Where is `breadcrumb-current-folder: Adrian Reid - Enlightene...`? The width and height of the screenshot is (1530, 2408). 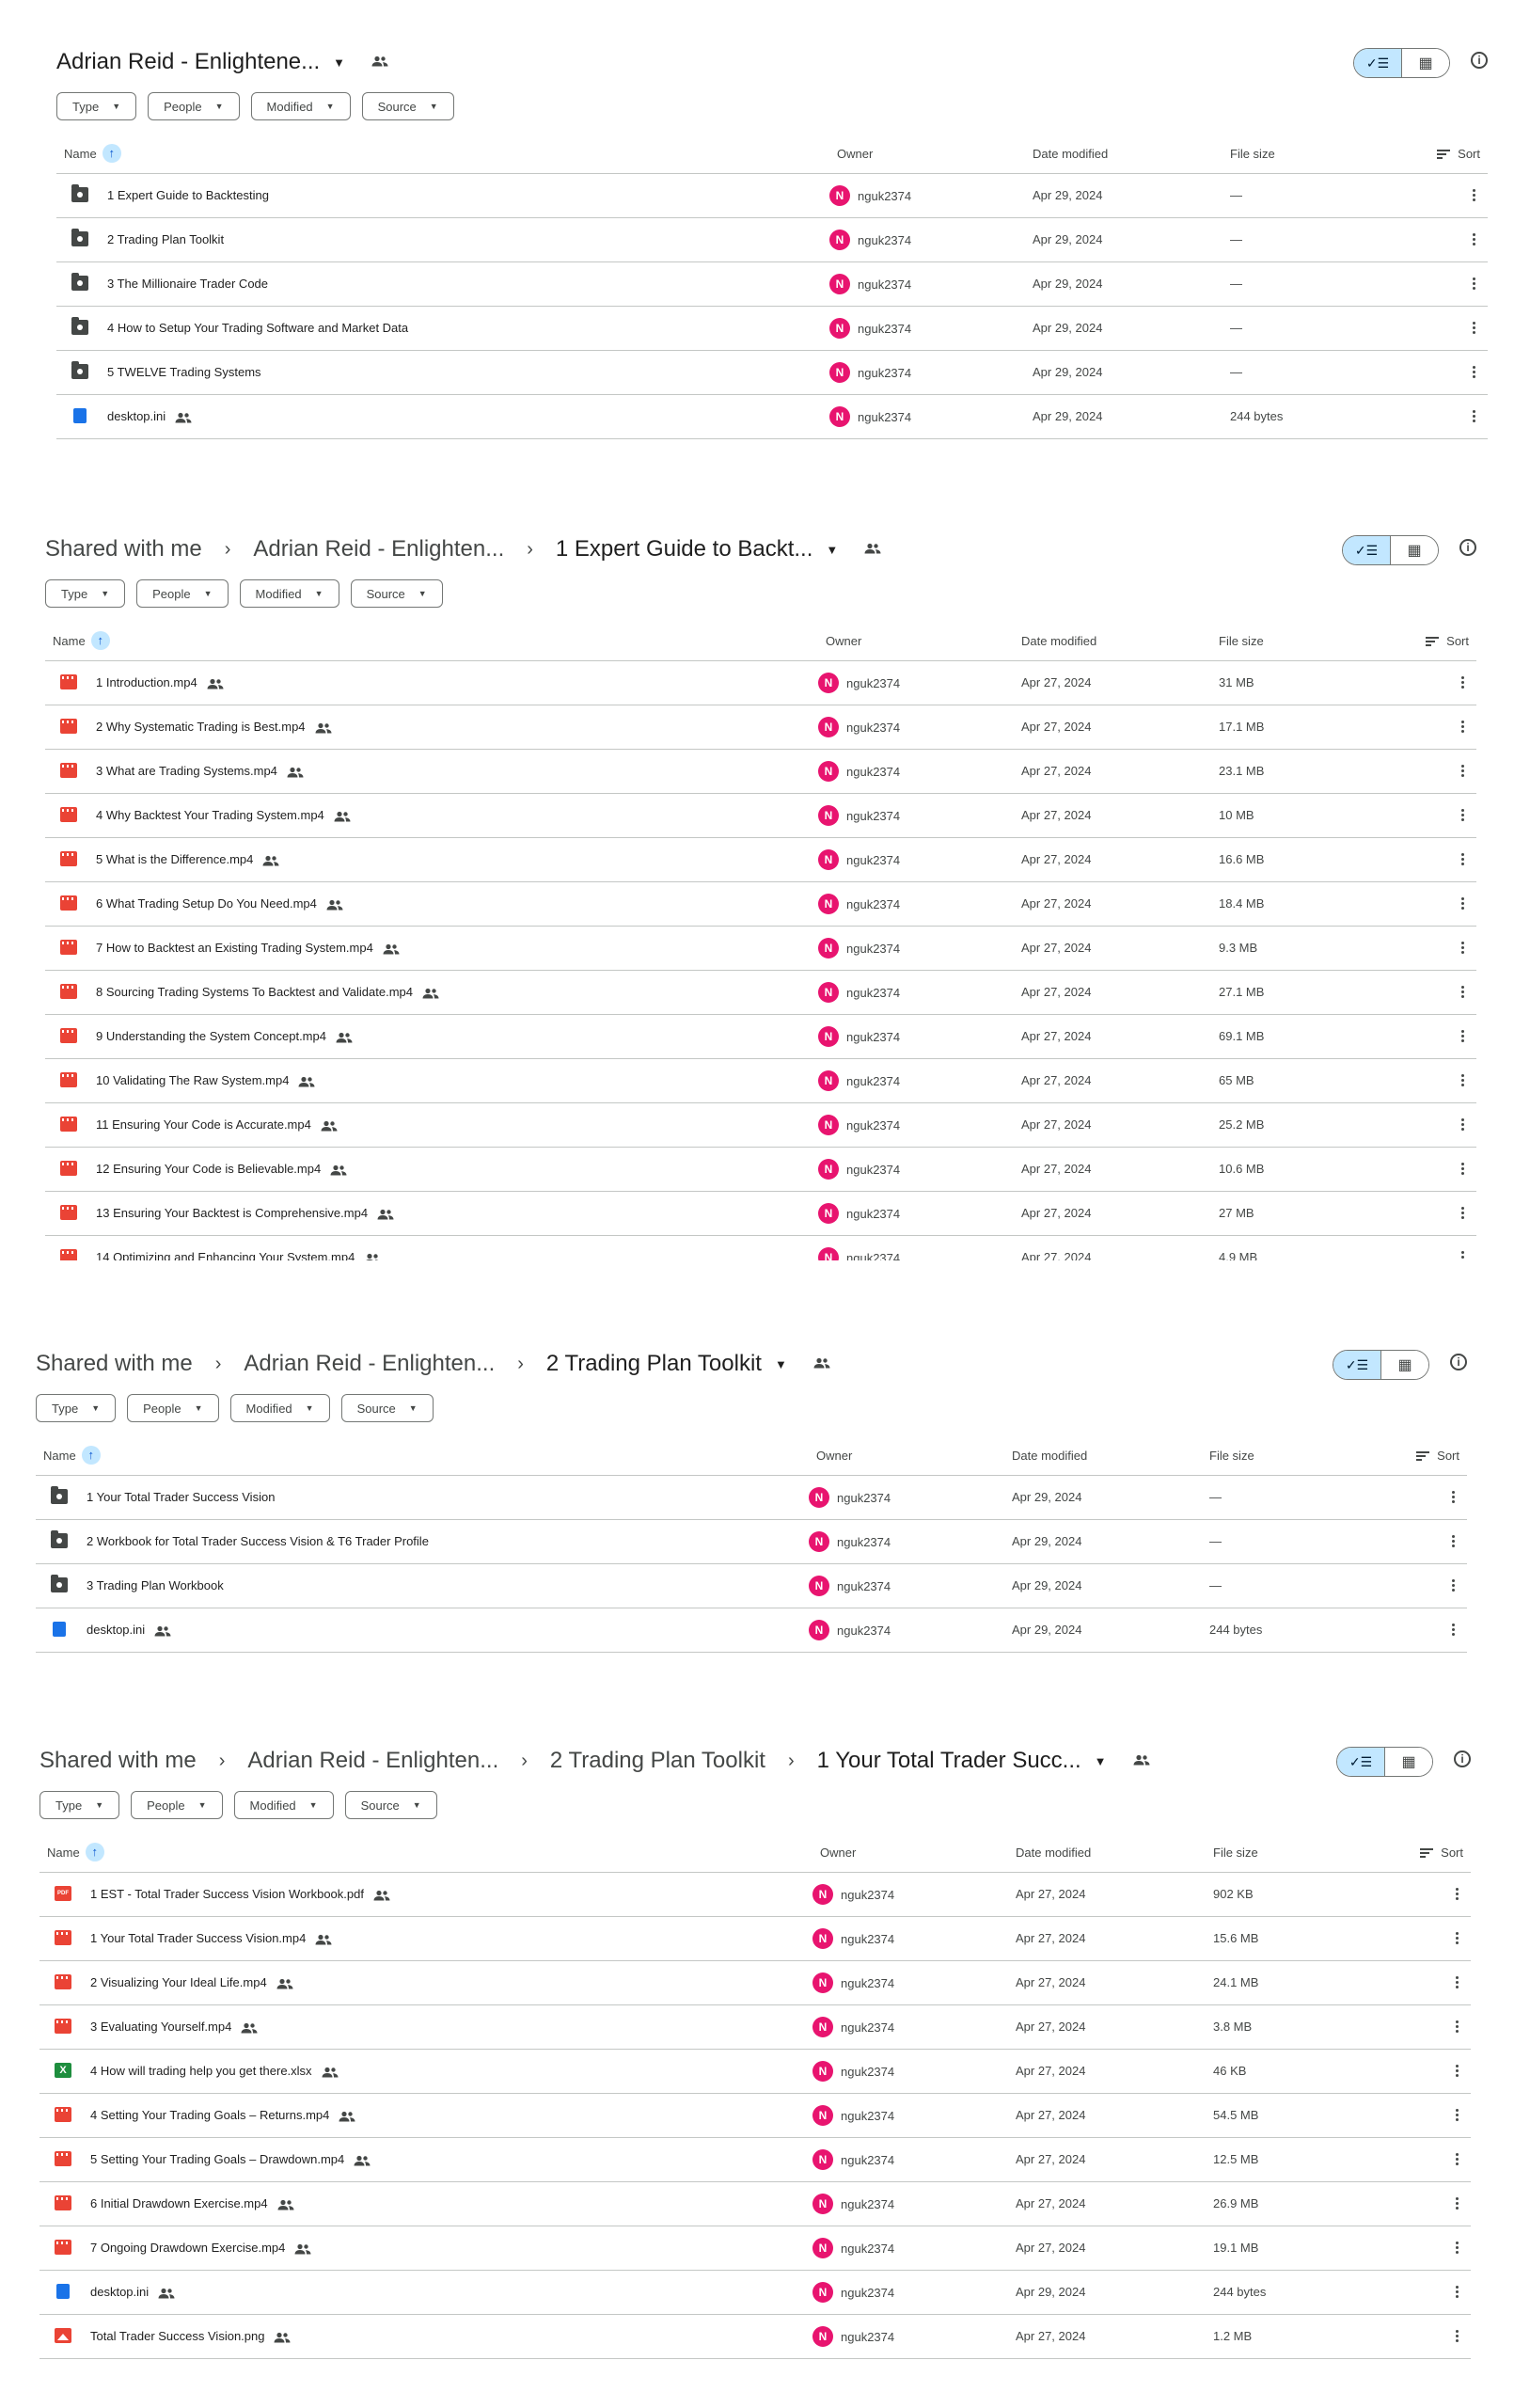 breadcrumb-current-folder: Adrian Reid - Enlightene... is located at coordinates (188, 61).